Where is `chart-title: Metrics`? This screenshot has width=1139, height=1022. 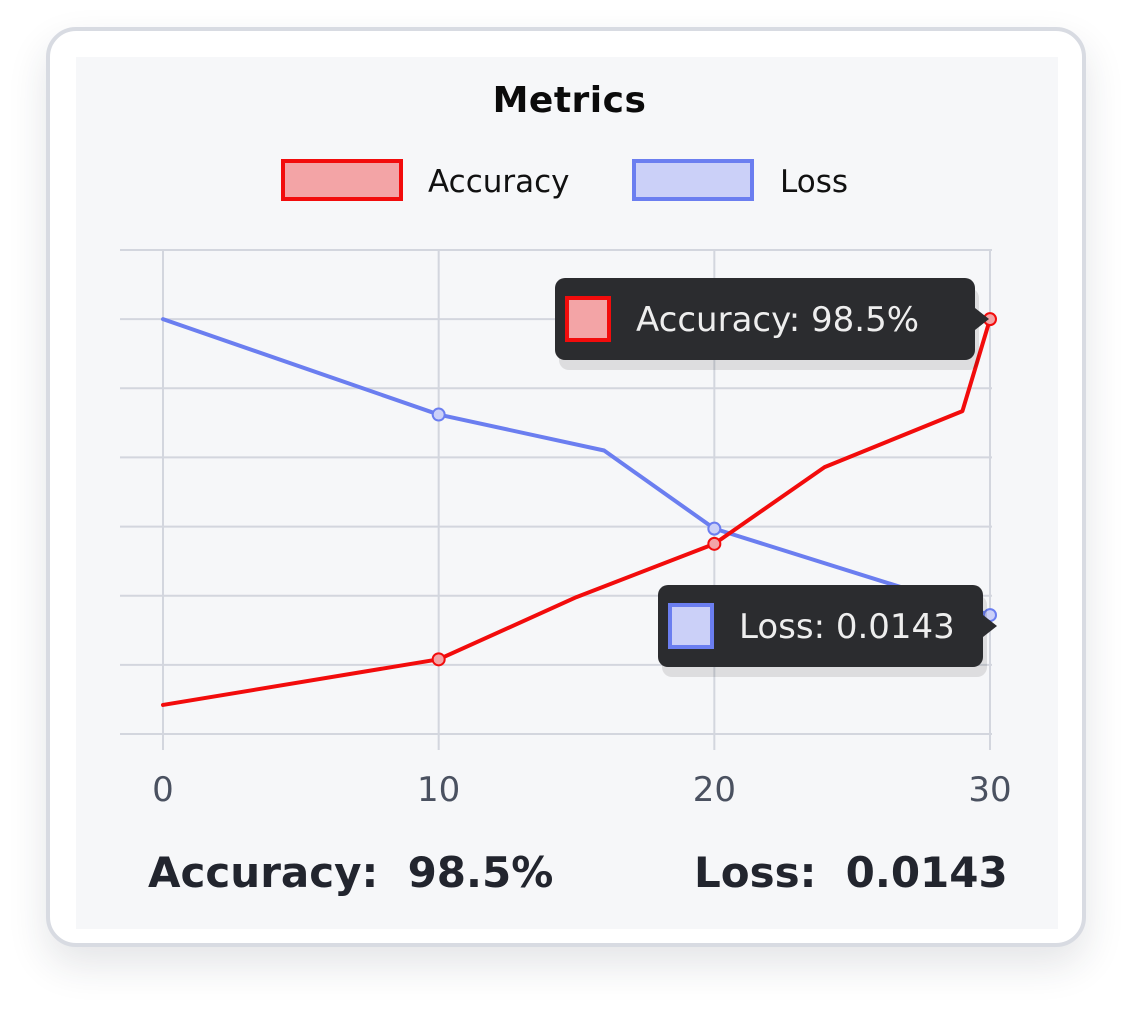 chart-title: Metrics is located at coordinates (569, 100).